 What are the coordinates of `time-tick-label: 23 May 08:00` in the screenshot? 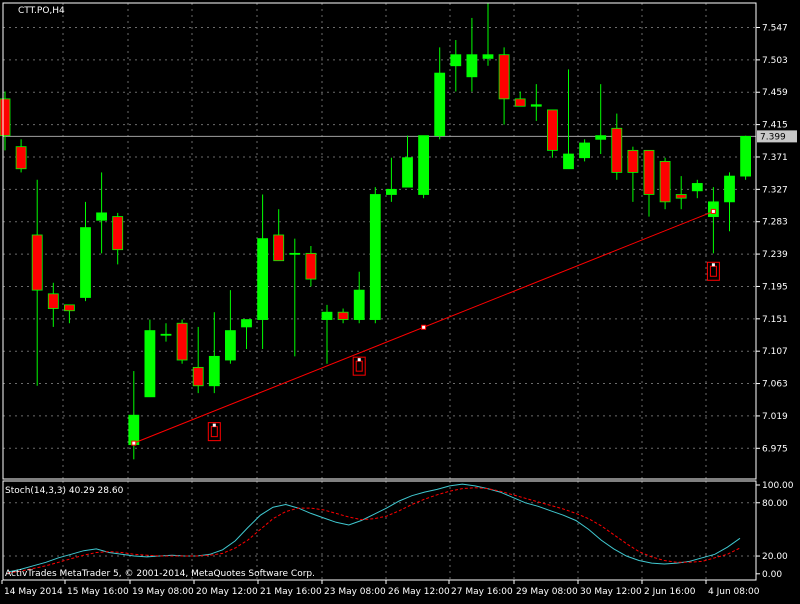 It's located at (355, 592).